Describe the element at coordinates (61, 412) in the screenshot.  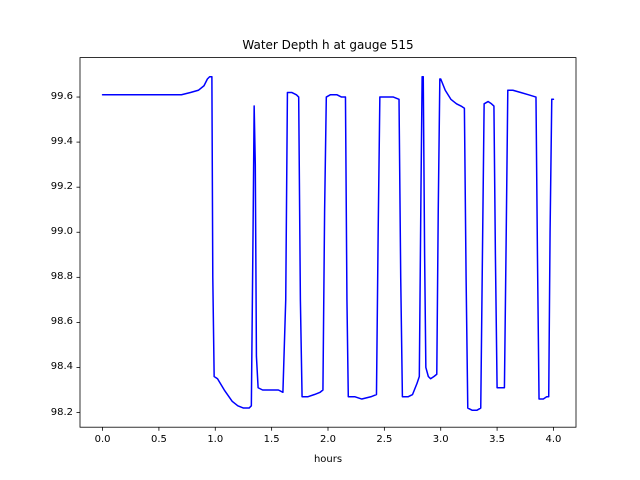
I see `y-tick-label: 98.2` at that location.